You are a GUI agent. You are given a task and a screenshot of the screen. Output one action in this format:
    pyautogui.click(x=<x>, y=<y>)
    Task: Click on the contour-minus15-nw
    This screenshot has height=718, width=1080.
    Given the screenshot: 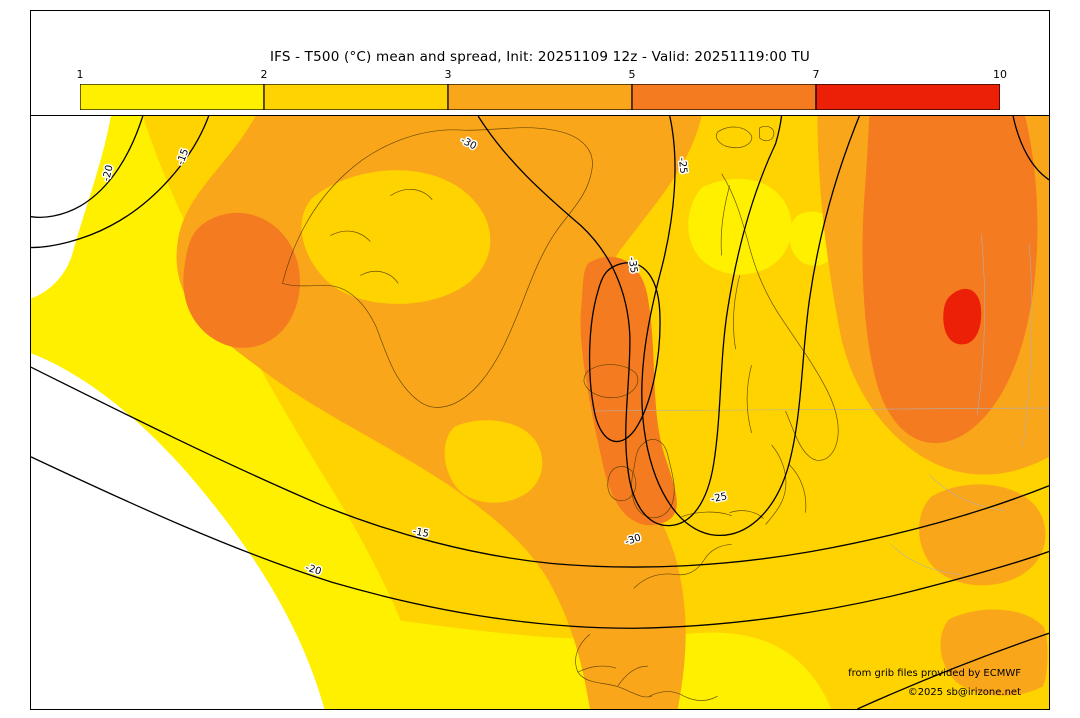 What is the action you would take?
    pyautogui.click(x=120, y=182)
    